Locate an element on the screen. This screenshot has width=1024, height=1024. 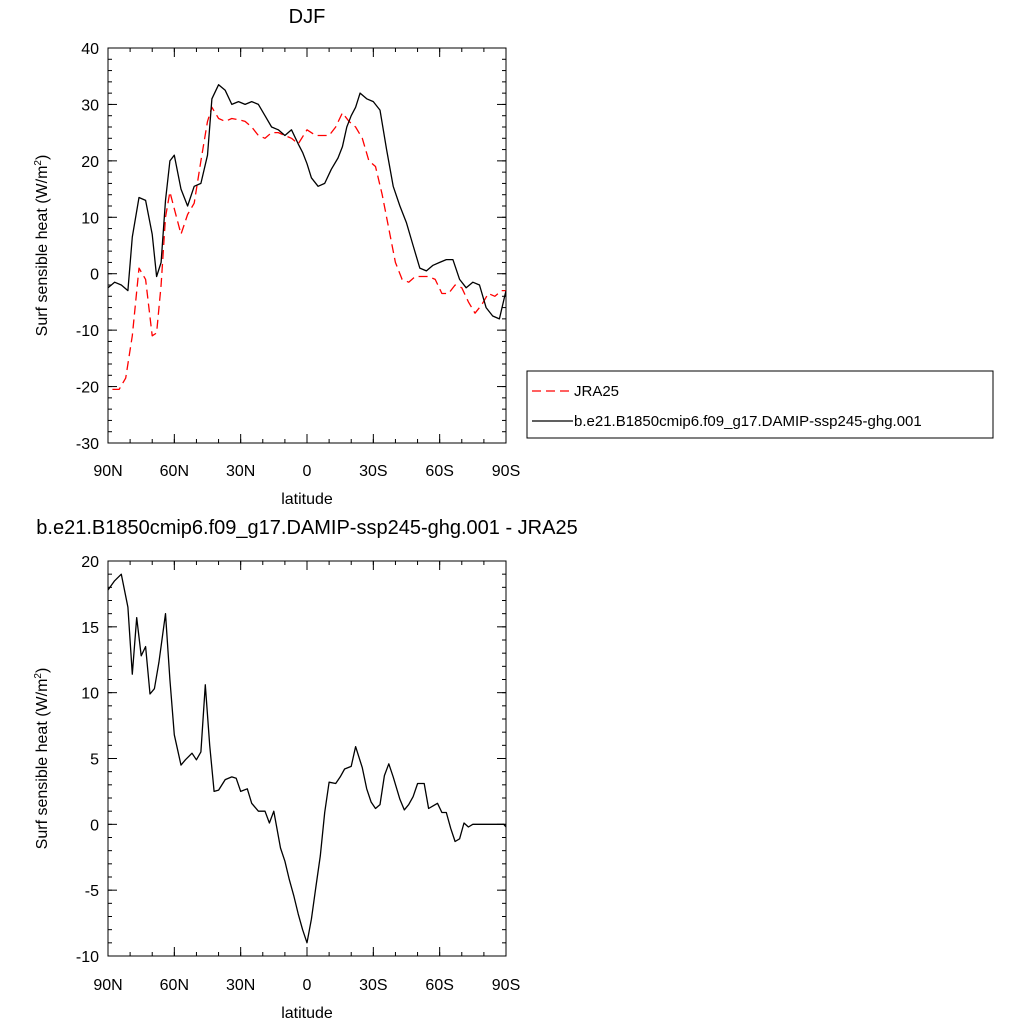
y-tick-label: -20 is located at coordinates (87, 388).